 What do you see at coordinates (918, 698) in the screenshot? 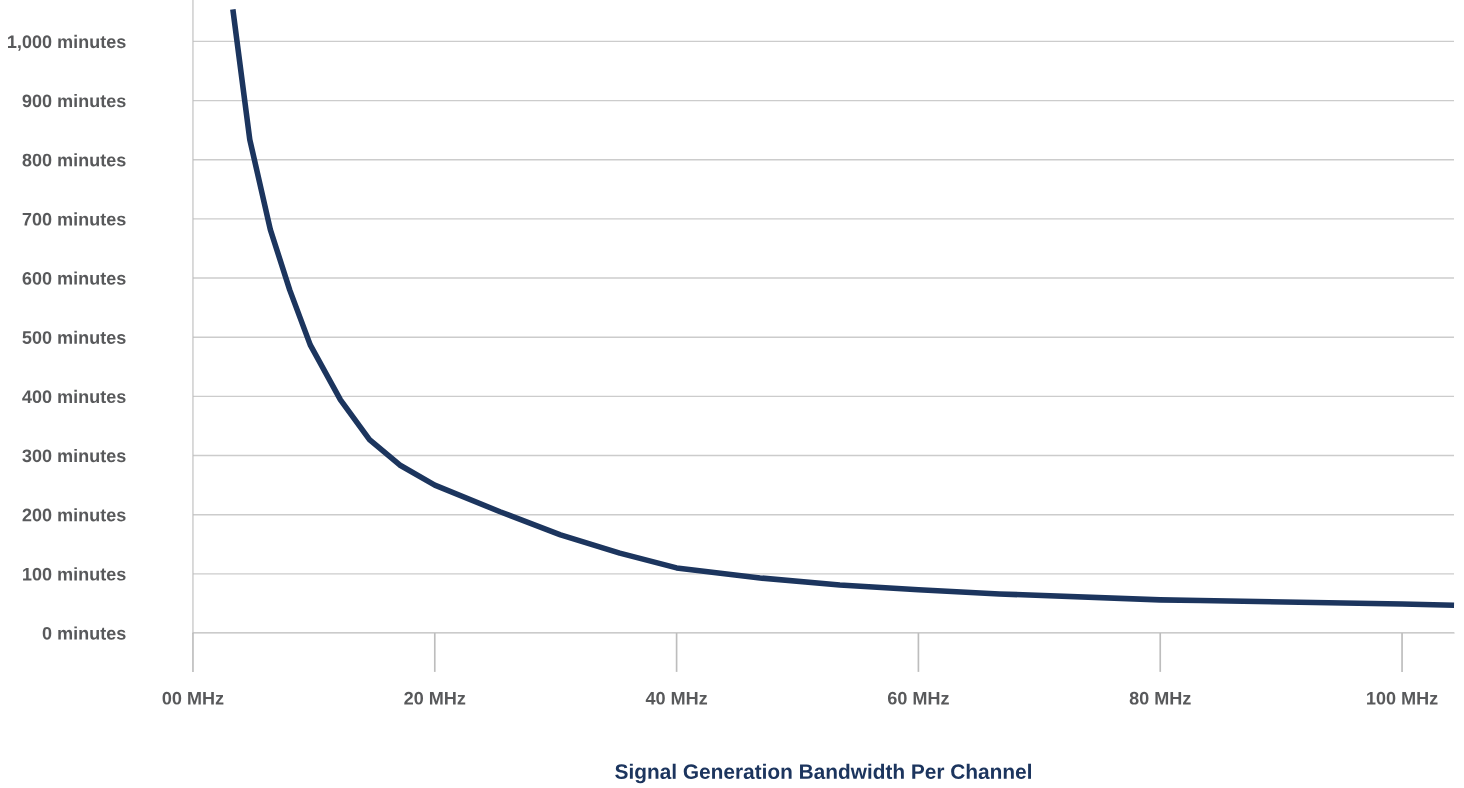
I see `x-tick-label: 60 MHz` at bounding box center [918, 698].